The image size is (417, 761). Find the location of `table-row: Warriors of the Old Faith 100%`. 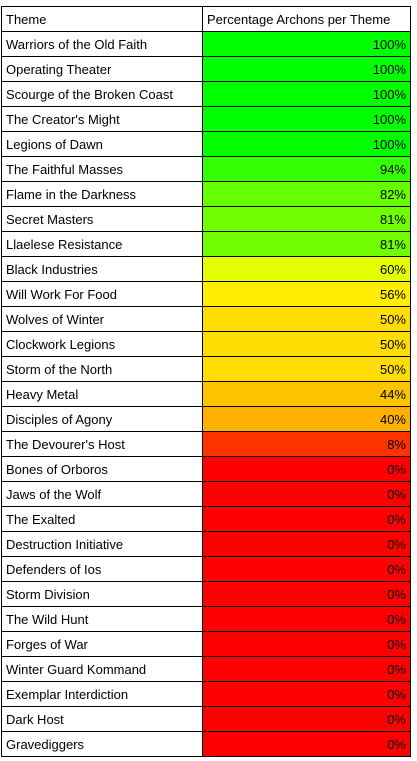

table-row: Warriors of the Old Faith 100% is located at coordinates (206, 44).